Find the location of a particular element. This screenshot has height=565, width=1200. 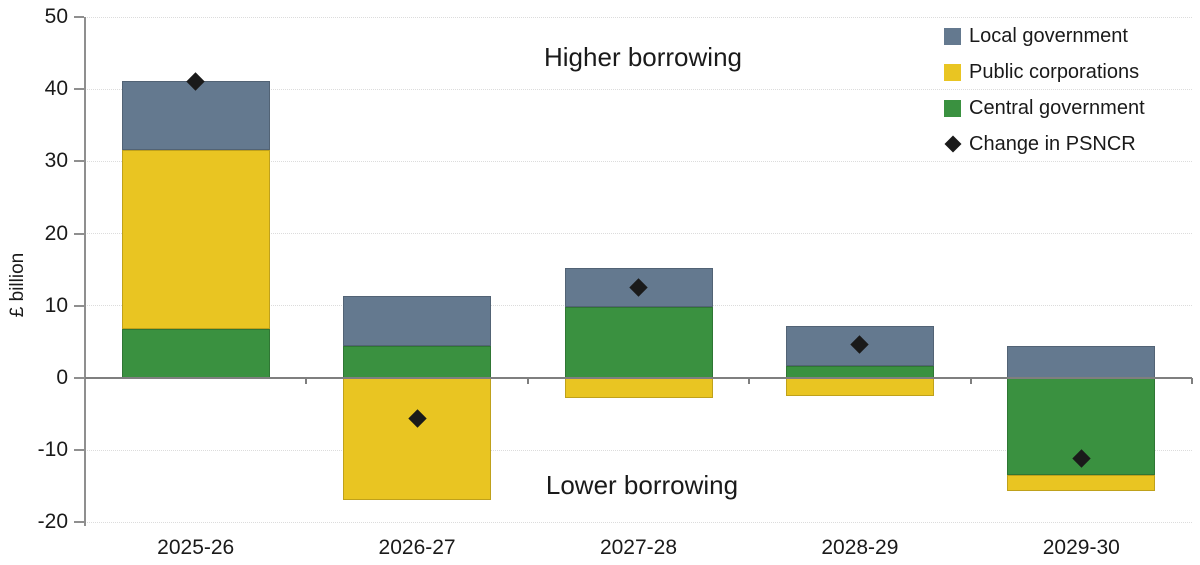

bar-2026-27-local-government is located at coordinates (417, 321).